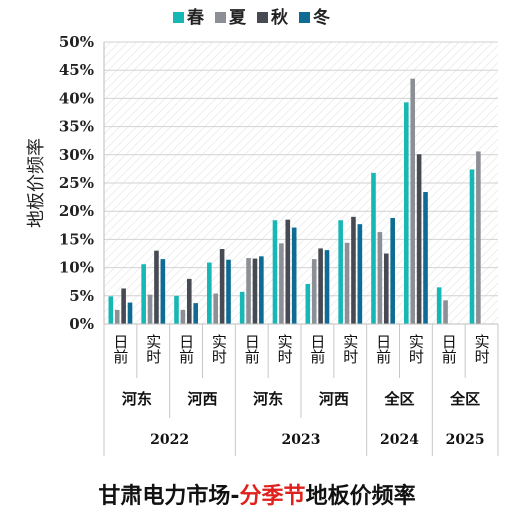  What do you see at coordinates (399, 440) in the screenshot?
I see `x-year-label: 2024` at bounding box center [399, 440].